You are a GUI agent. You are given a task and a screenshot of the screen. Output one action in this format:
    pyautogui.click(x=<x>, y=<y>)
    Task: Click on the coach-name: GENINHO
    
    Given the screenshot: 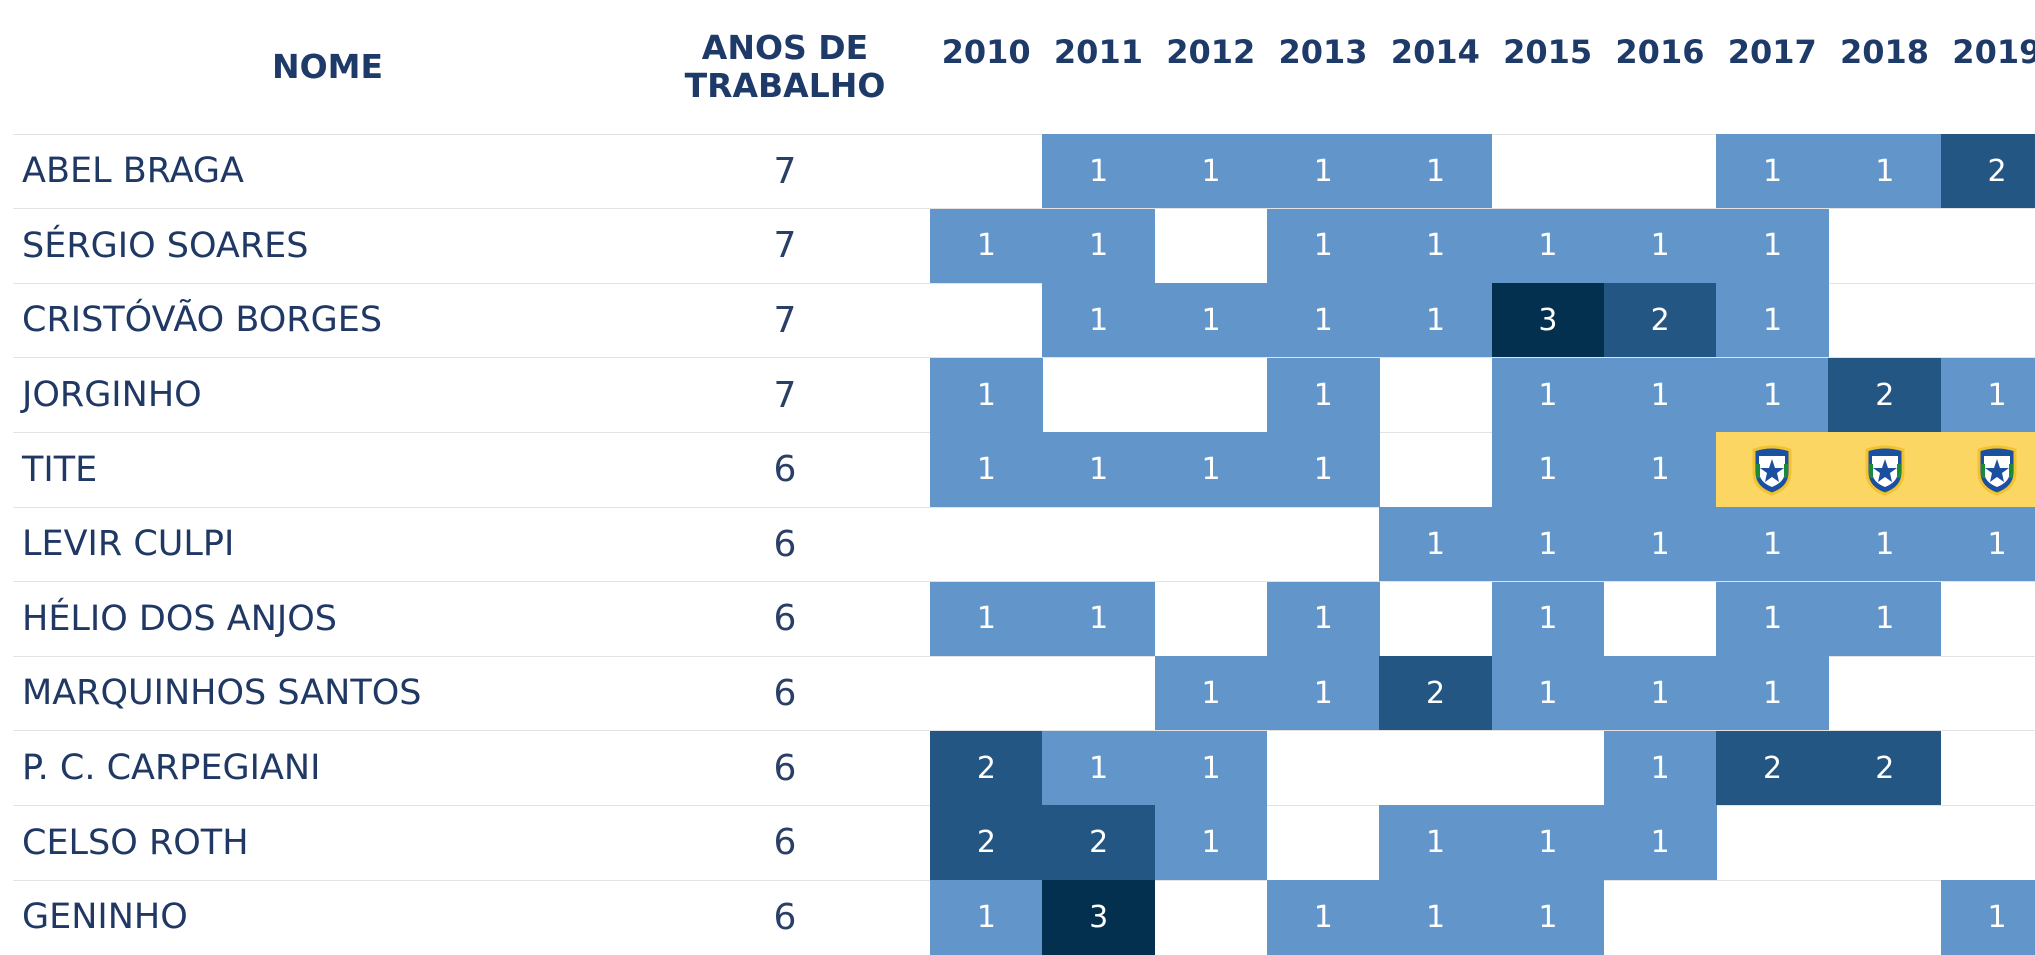 What is the action you would take?
    pyautogui.click(x=105, y=917)
    